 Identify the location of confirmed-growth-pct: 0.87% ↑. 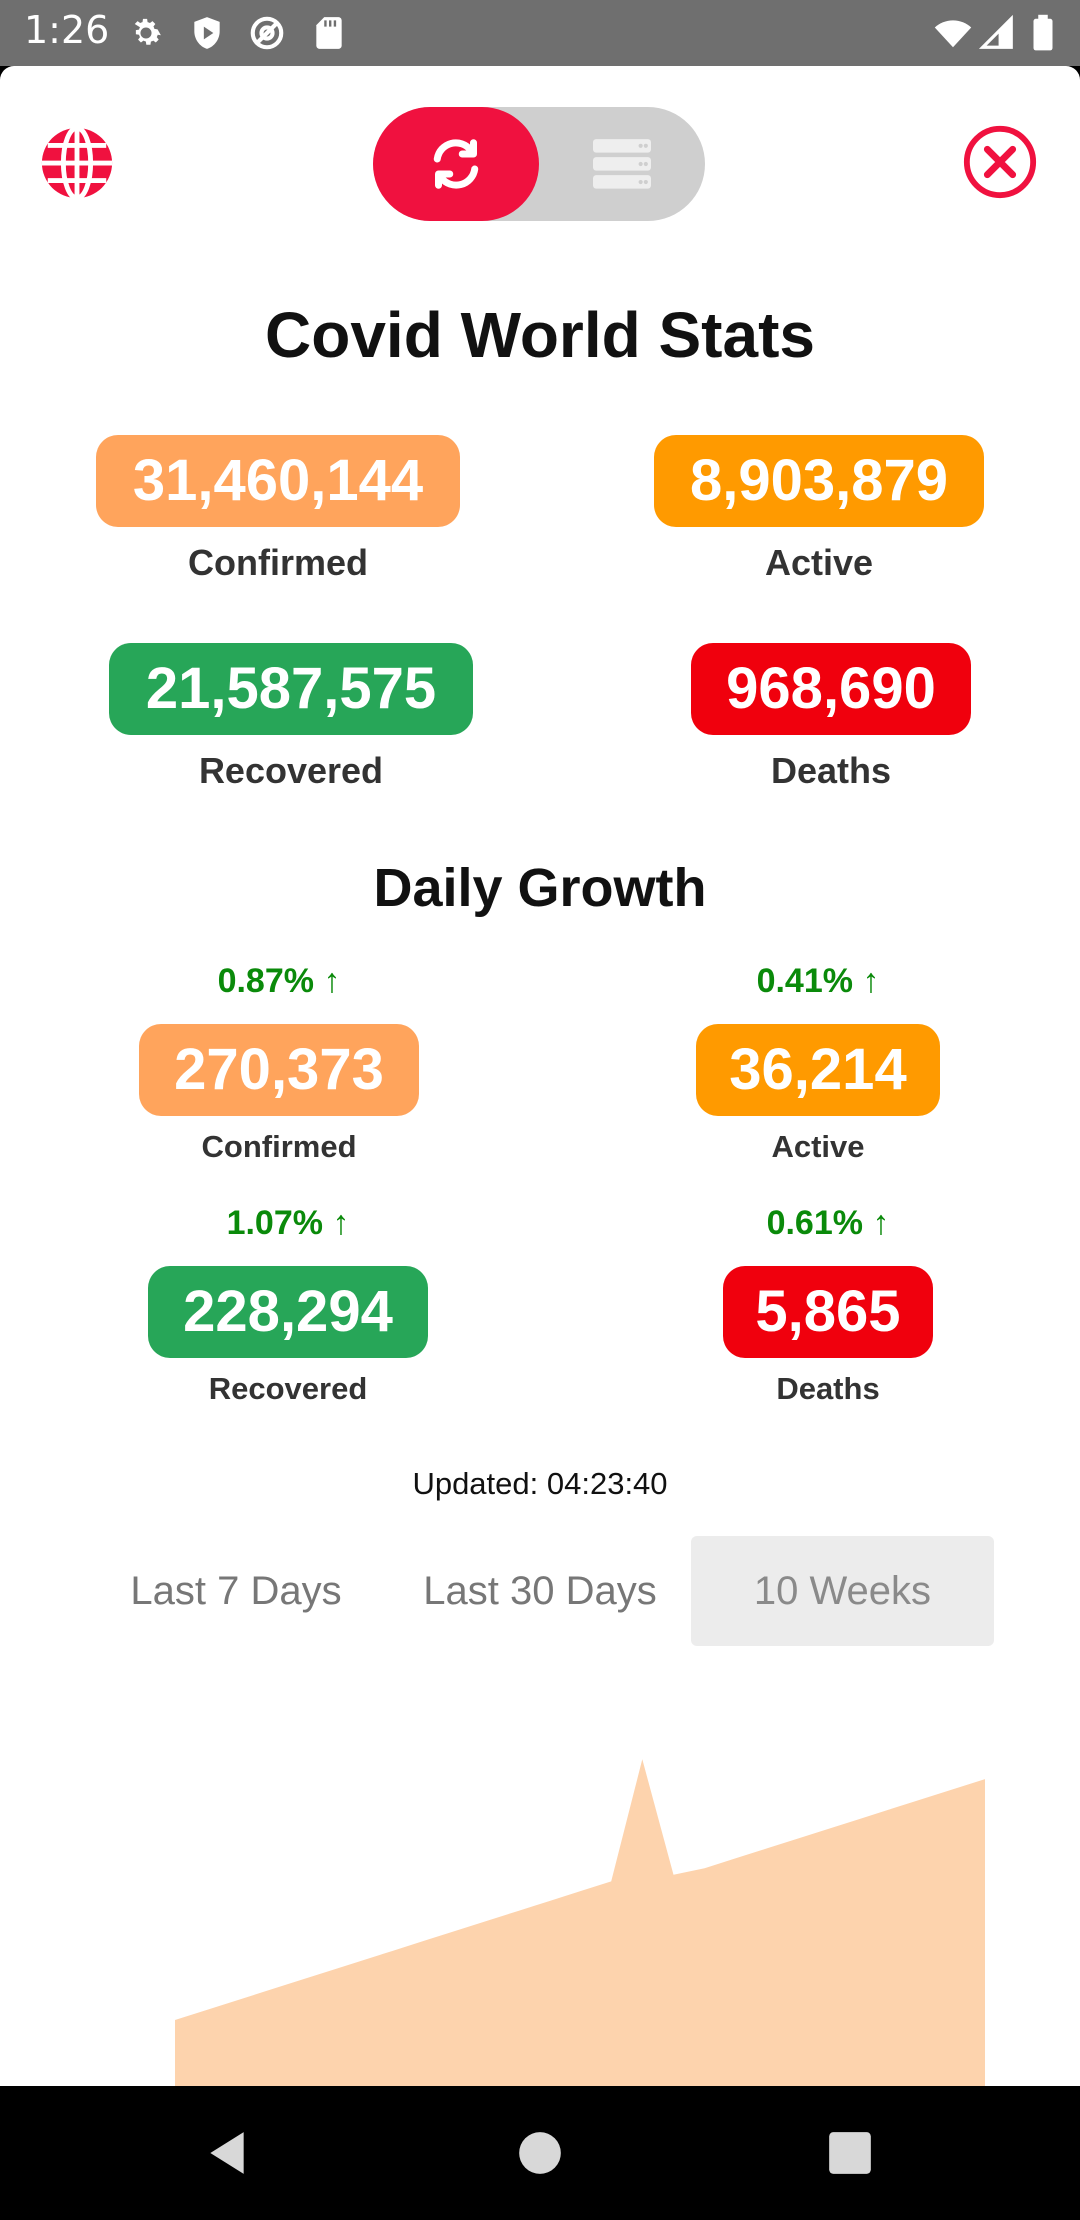
(279, 981).